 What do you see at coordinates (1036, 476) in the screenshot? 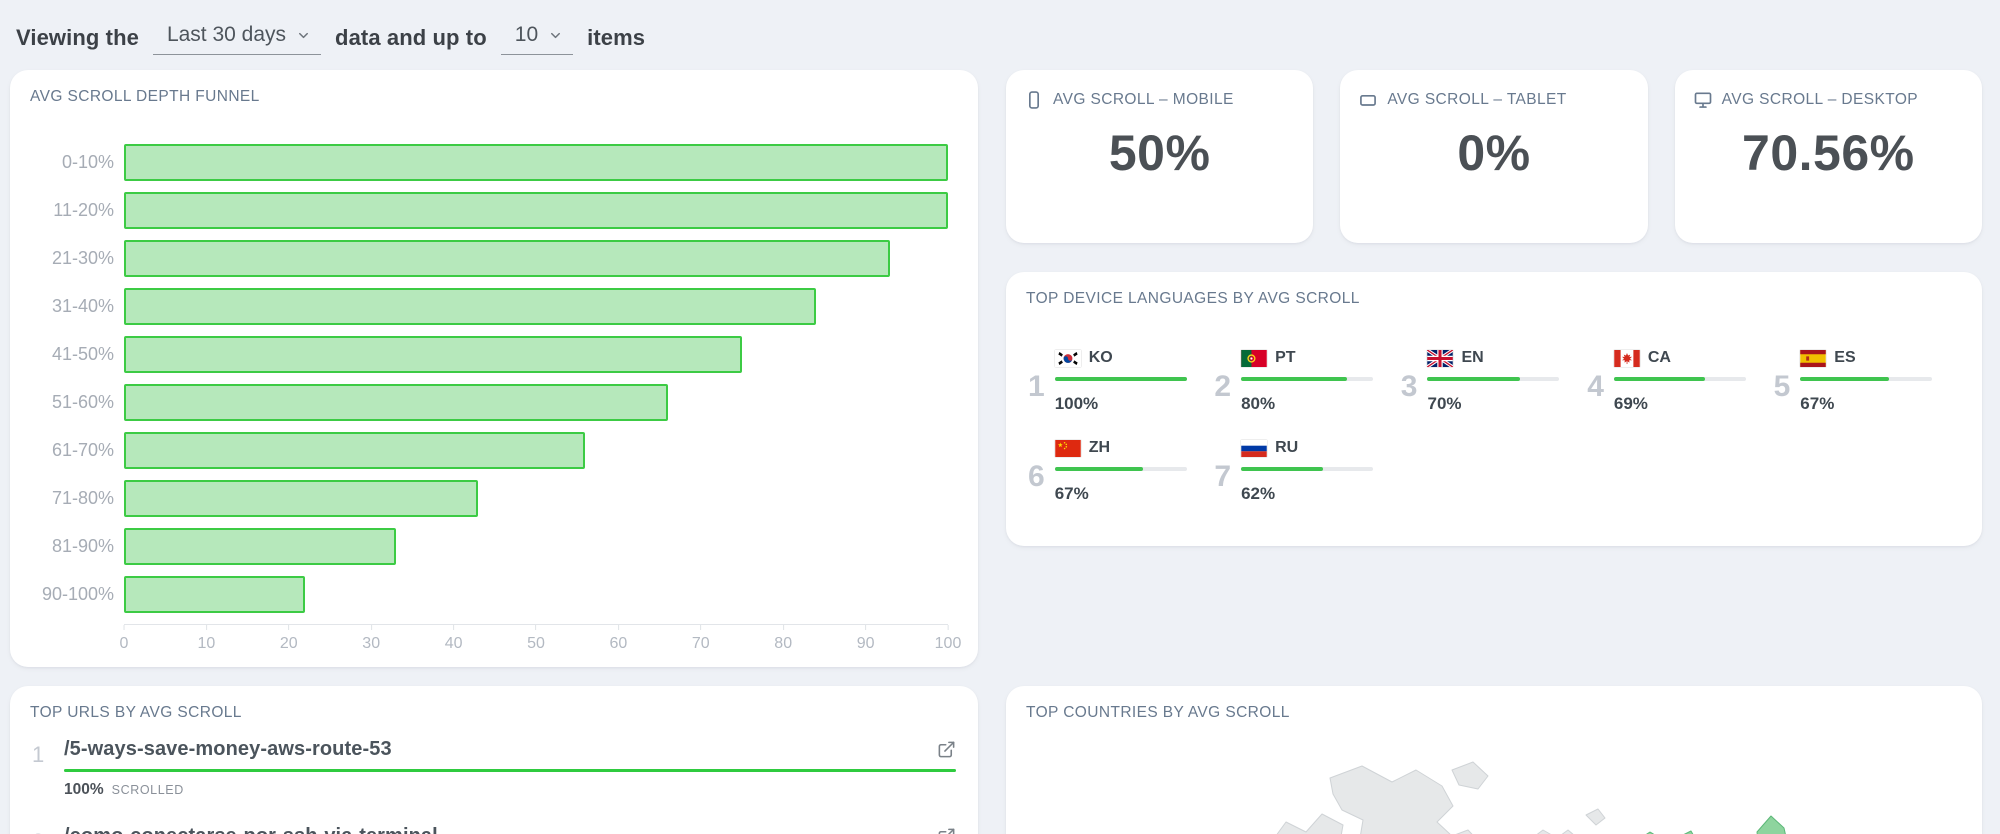
I see `language-rank: 6` at bounding box center [1036, 476].